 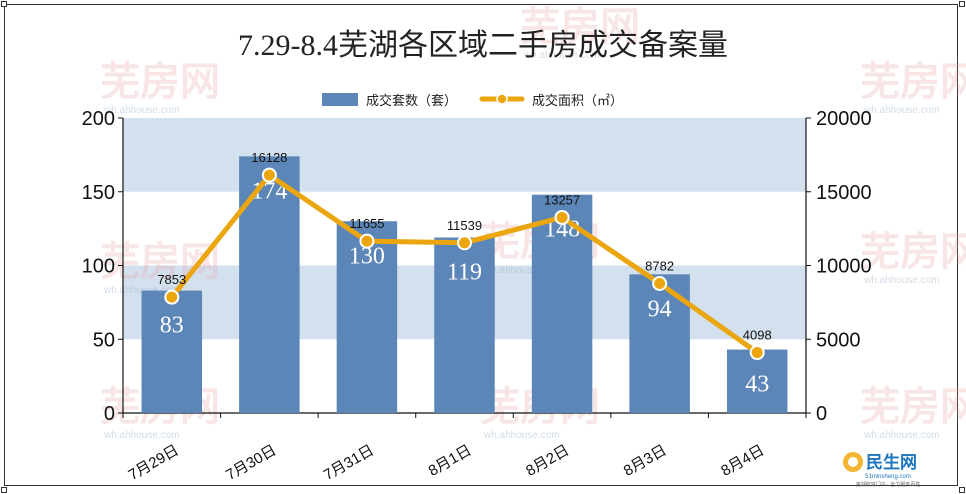 I want to click on y-right-tick-label: 5000, so click(x=838, y=340).